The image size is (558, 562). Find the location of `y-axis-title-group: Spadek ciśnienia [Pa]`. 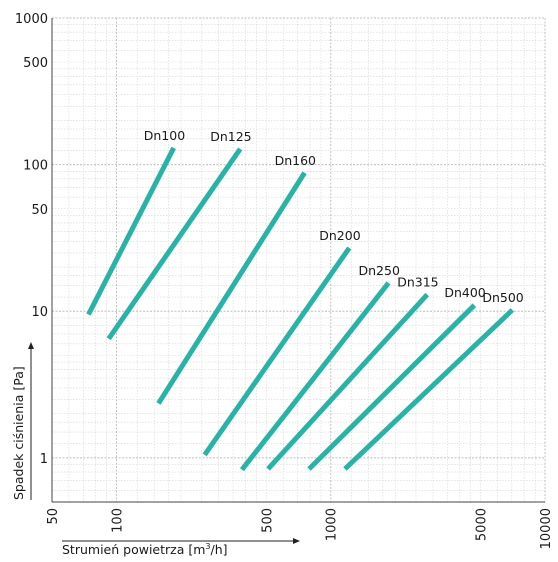

y-axis-title-group: Spadek ciśnienia [Pa] is located at coordinates (22, 421).